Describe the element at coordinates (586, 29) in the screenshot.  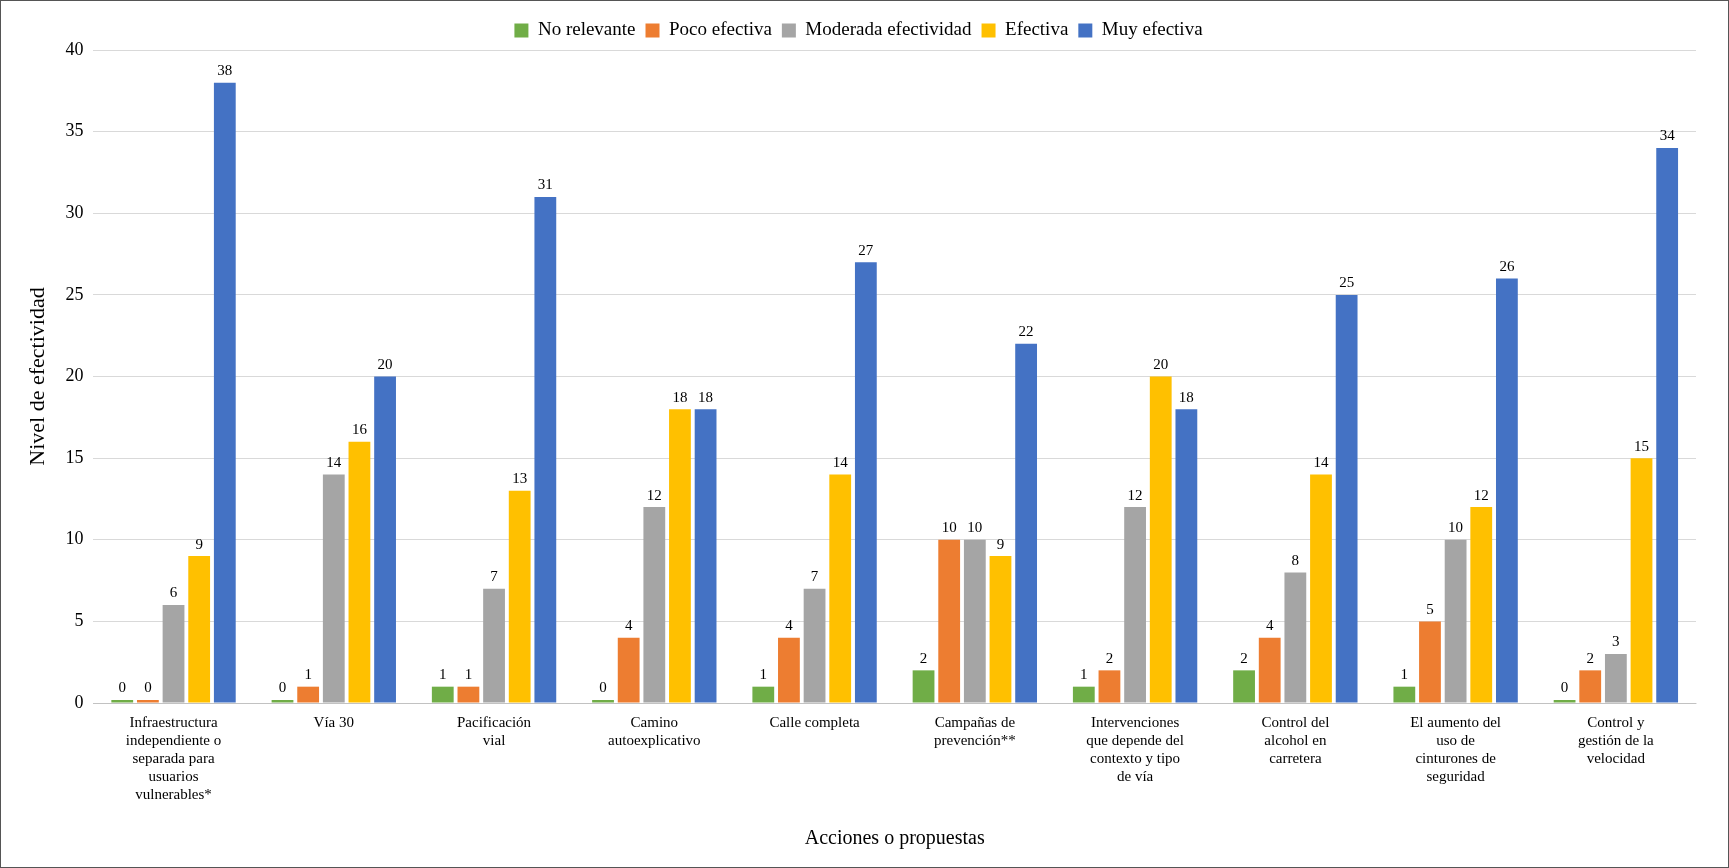
I see `legend-label: No relevante` at that location.